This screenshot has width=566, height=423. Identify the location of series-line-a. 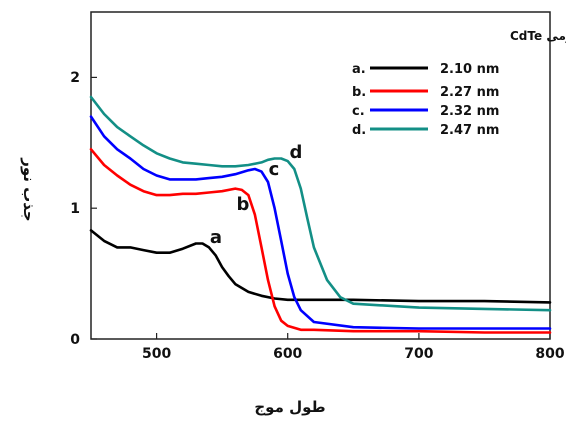
(320, 266).